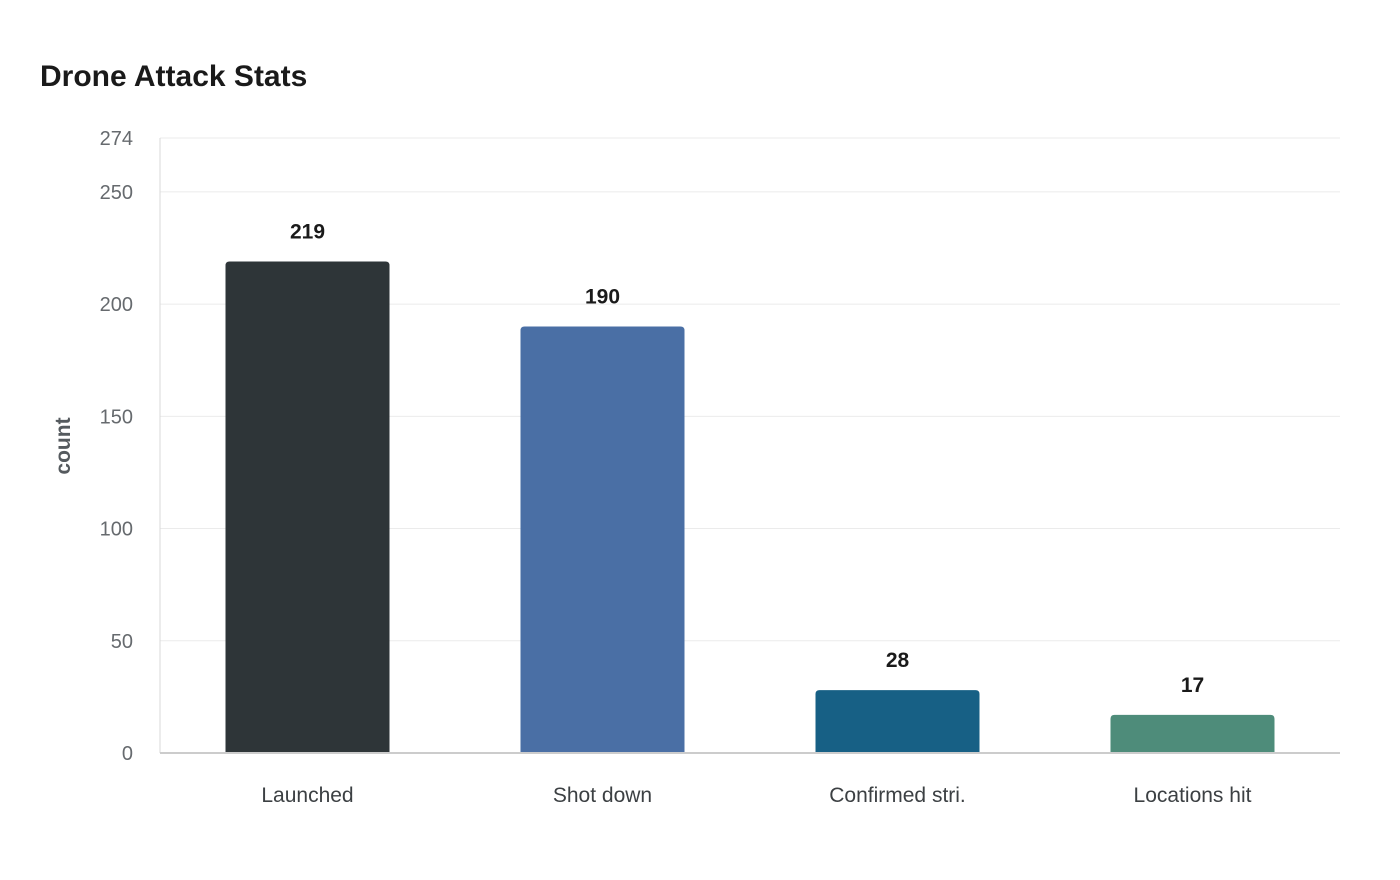 This screenshot has height=880, width=1400. I want to click on y-tick-label: 274, so click(116, 139).